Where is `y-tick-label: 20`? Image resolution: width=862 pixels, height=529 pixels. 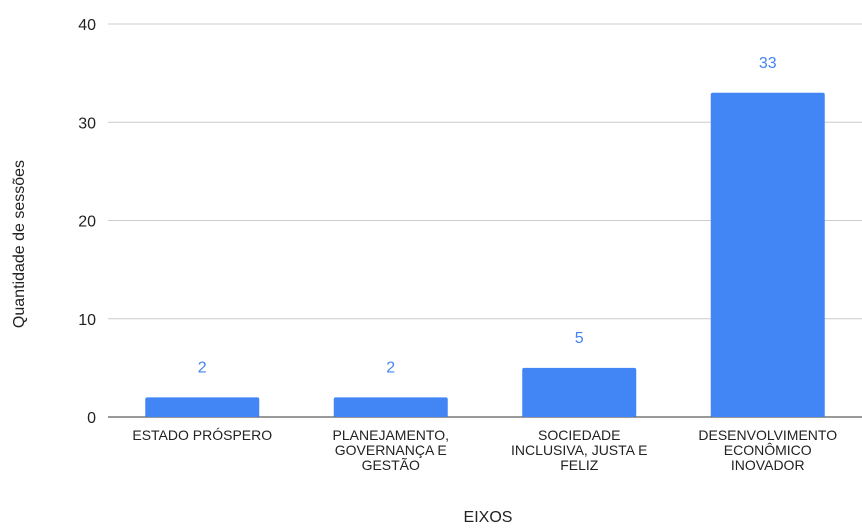 y-tick-label: 20 is located at coordinates (87, 222).